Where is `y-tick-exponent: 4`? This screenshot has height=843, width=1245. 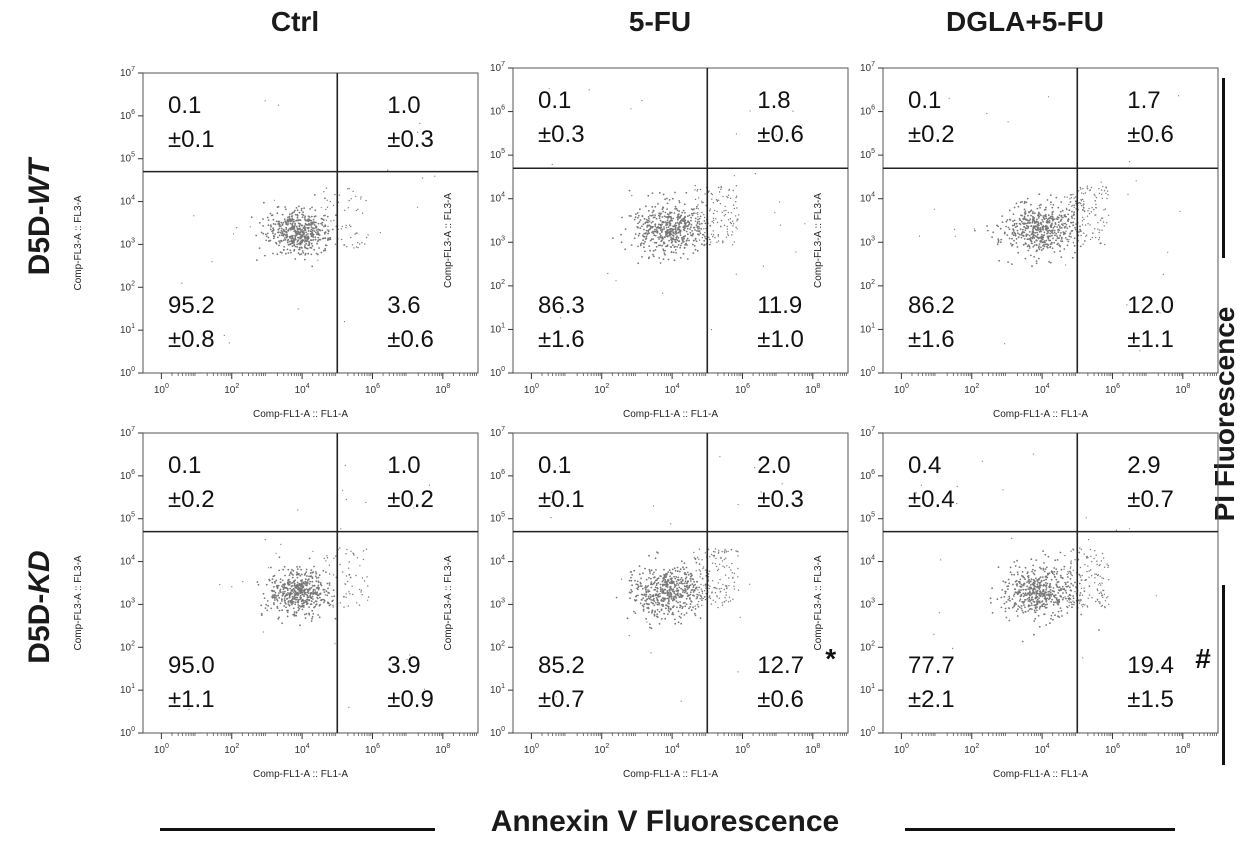 y-tick-exponent: 4 is located at coordinates (503, 195).